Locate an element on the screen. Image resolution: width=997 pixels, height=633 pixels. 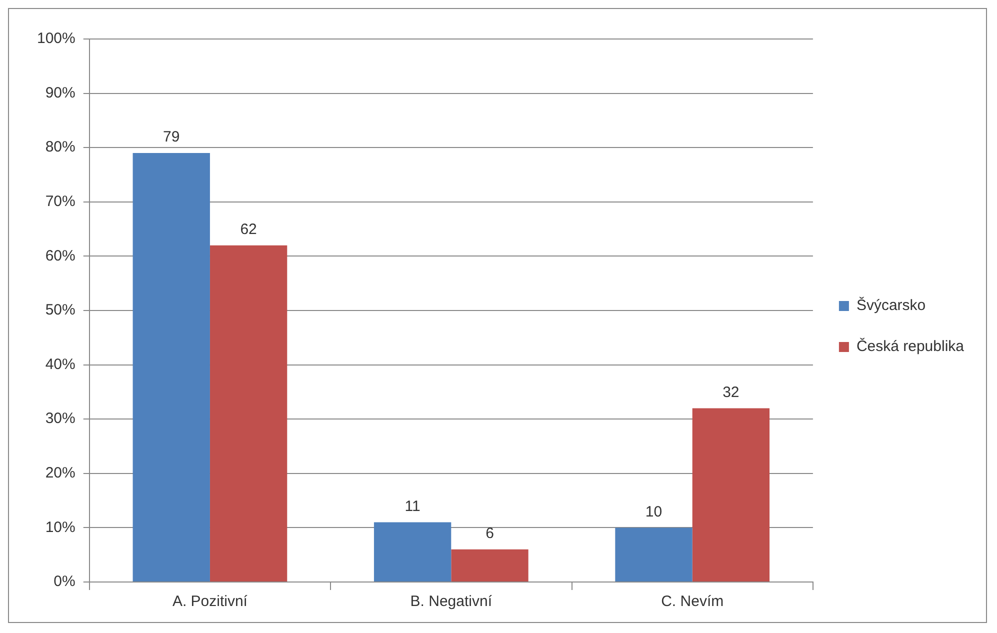
y-tick-label: 0% is located at coordinates (65, 581).